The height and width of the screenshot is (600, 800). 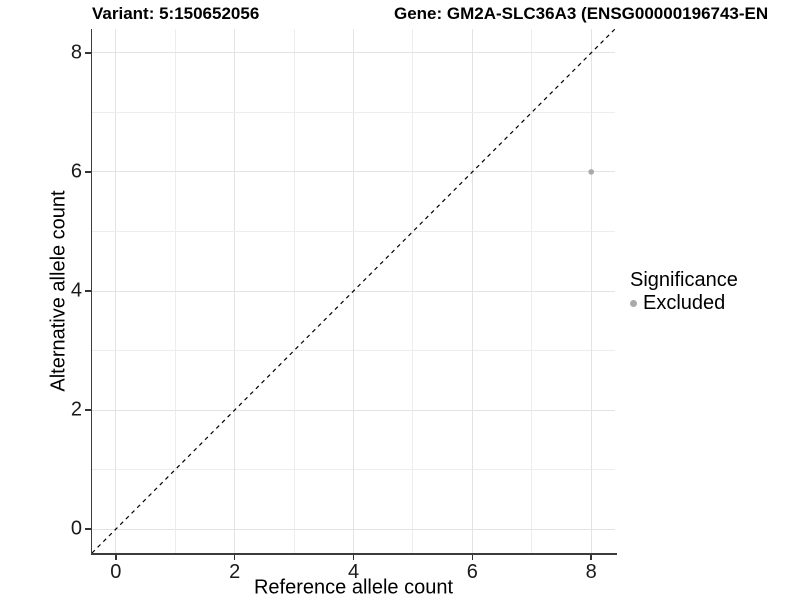 I want to click on legend: Significance Excluded, so click(x=684, y=291).